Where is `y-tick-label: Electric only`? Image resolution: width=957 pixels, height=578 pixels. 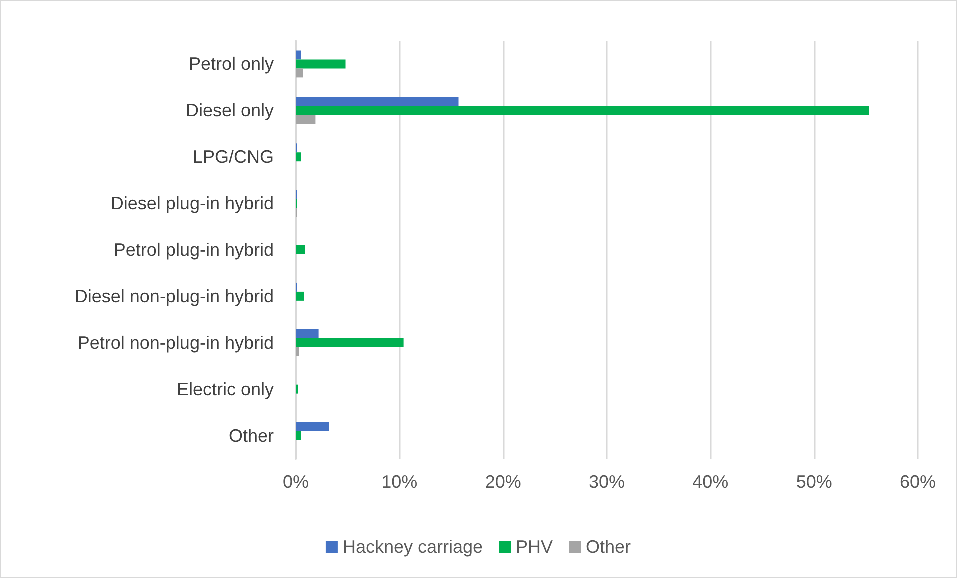
y-tick-label: Electric only is located at coordinates (225, 389).